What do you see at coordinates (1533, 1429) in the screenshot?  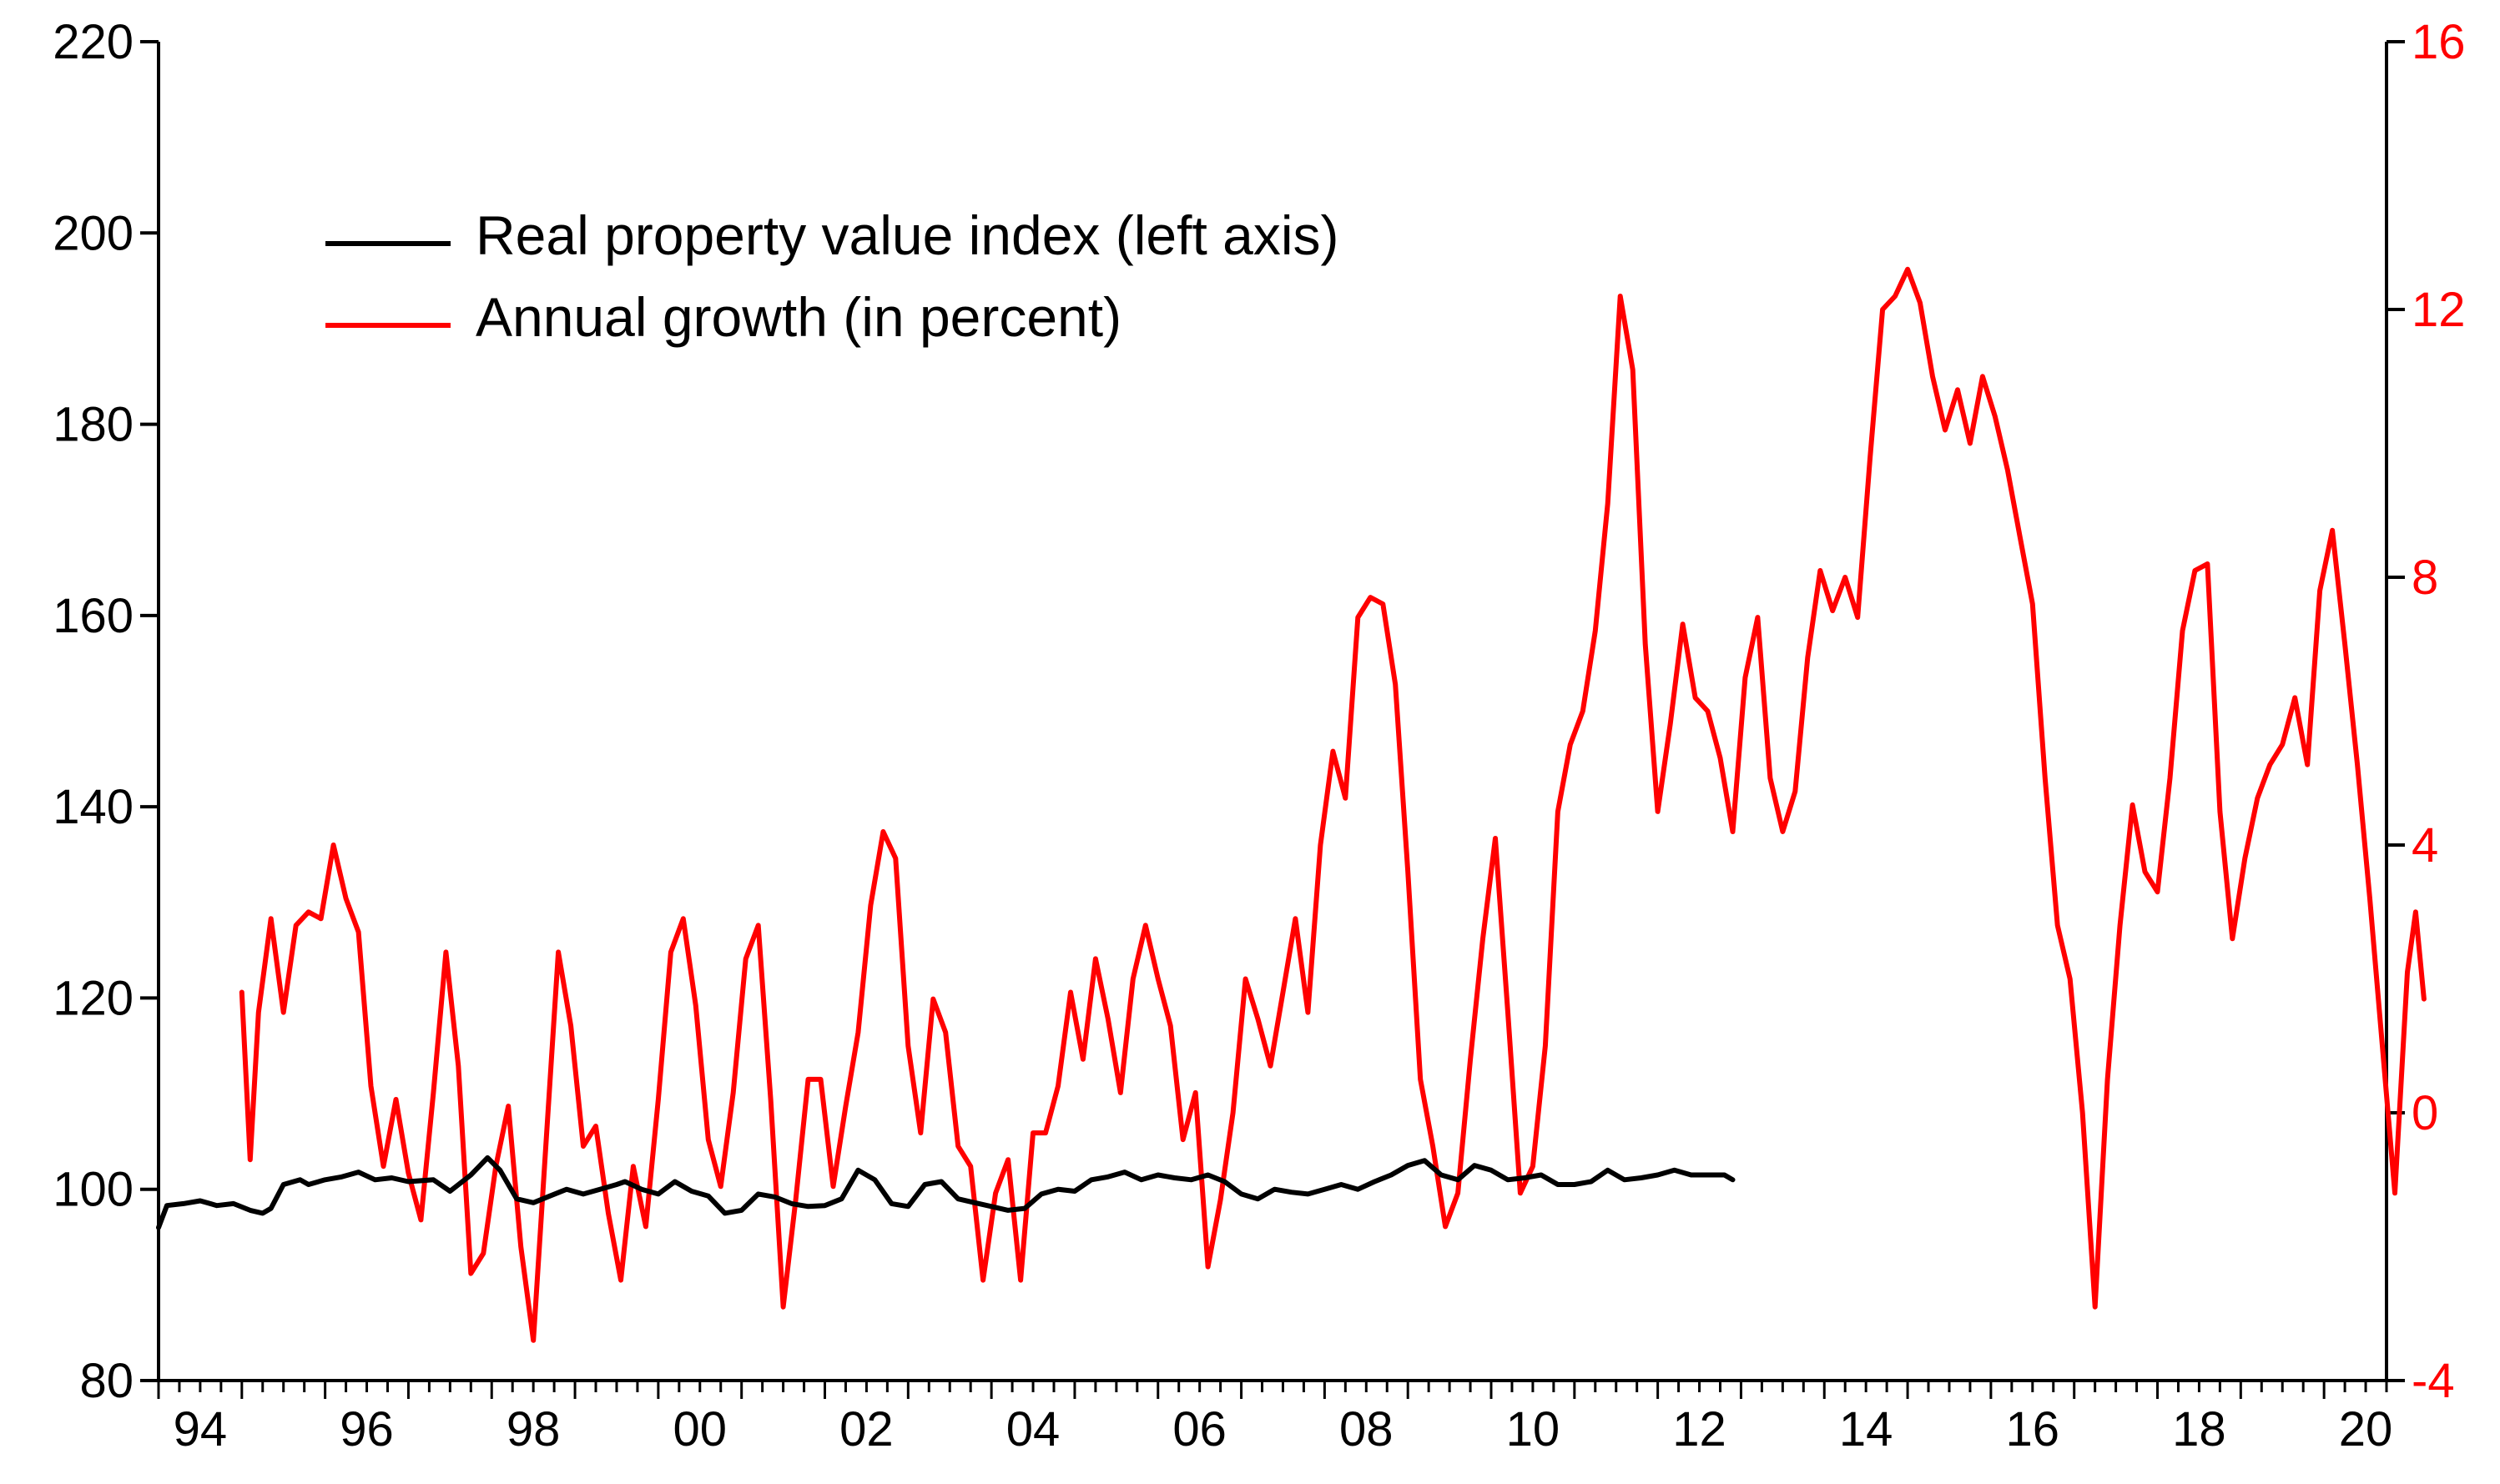 I see `x-tick-label: 10` at bounding box center [1533, 1429].